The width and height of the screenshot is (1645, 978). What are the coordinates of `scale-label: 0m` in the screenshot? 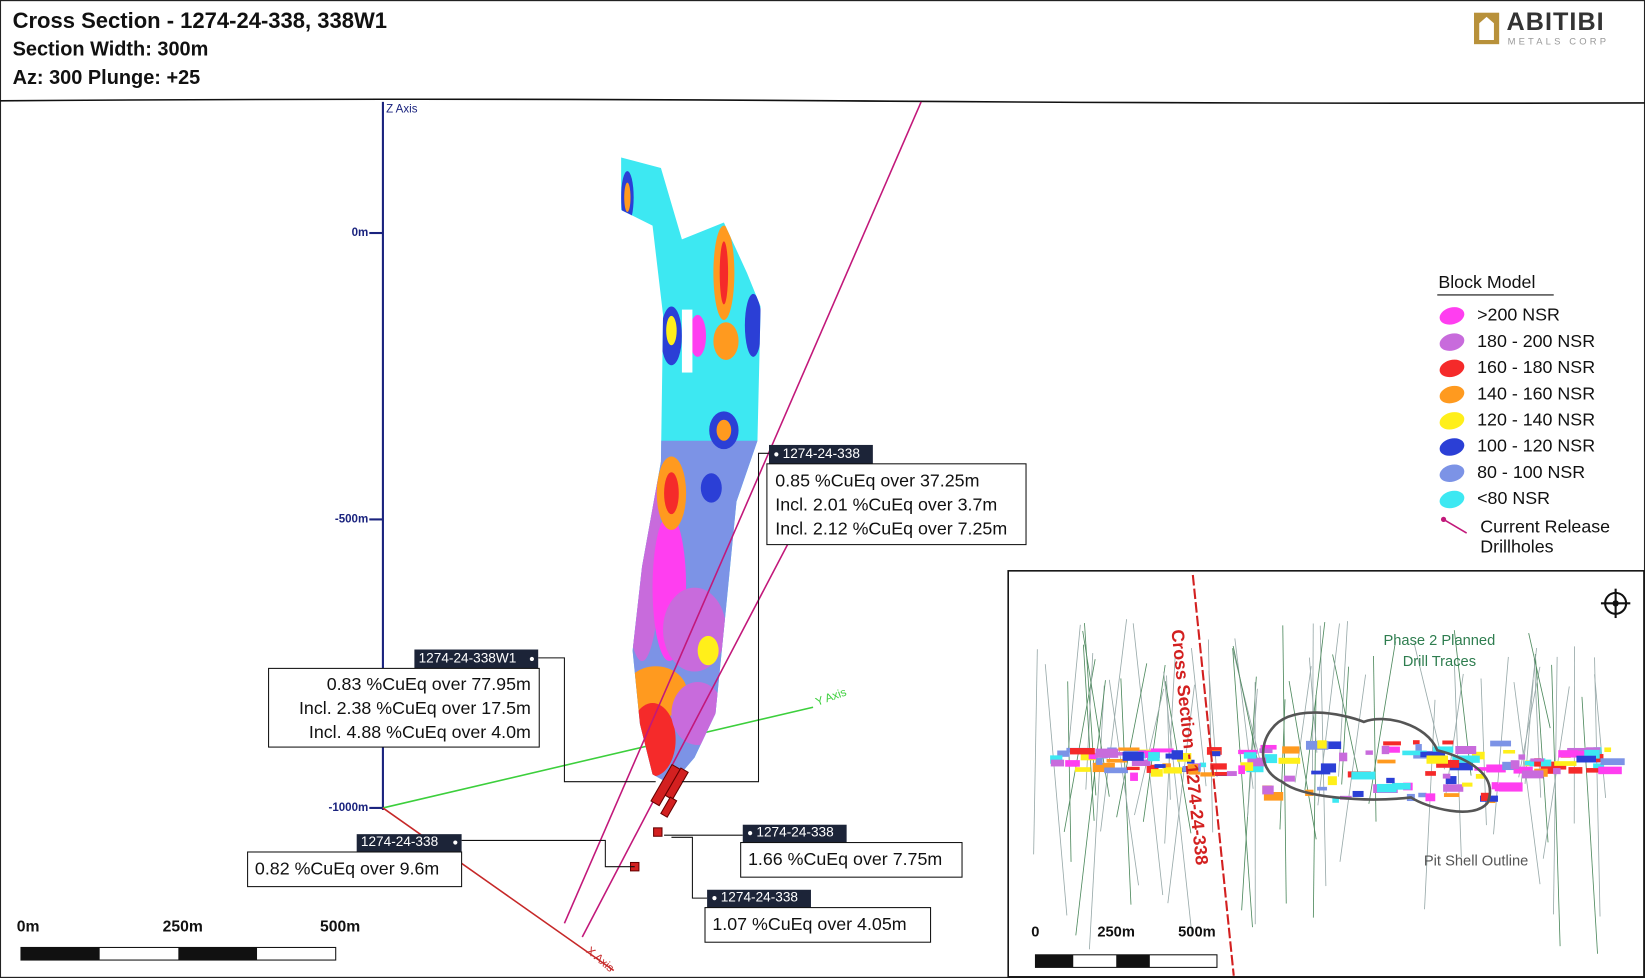 It's located at (28, 927).